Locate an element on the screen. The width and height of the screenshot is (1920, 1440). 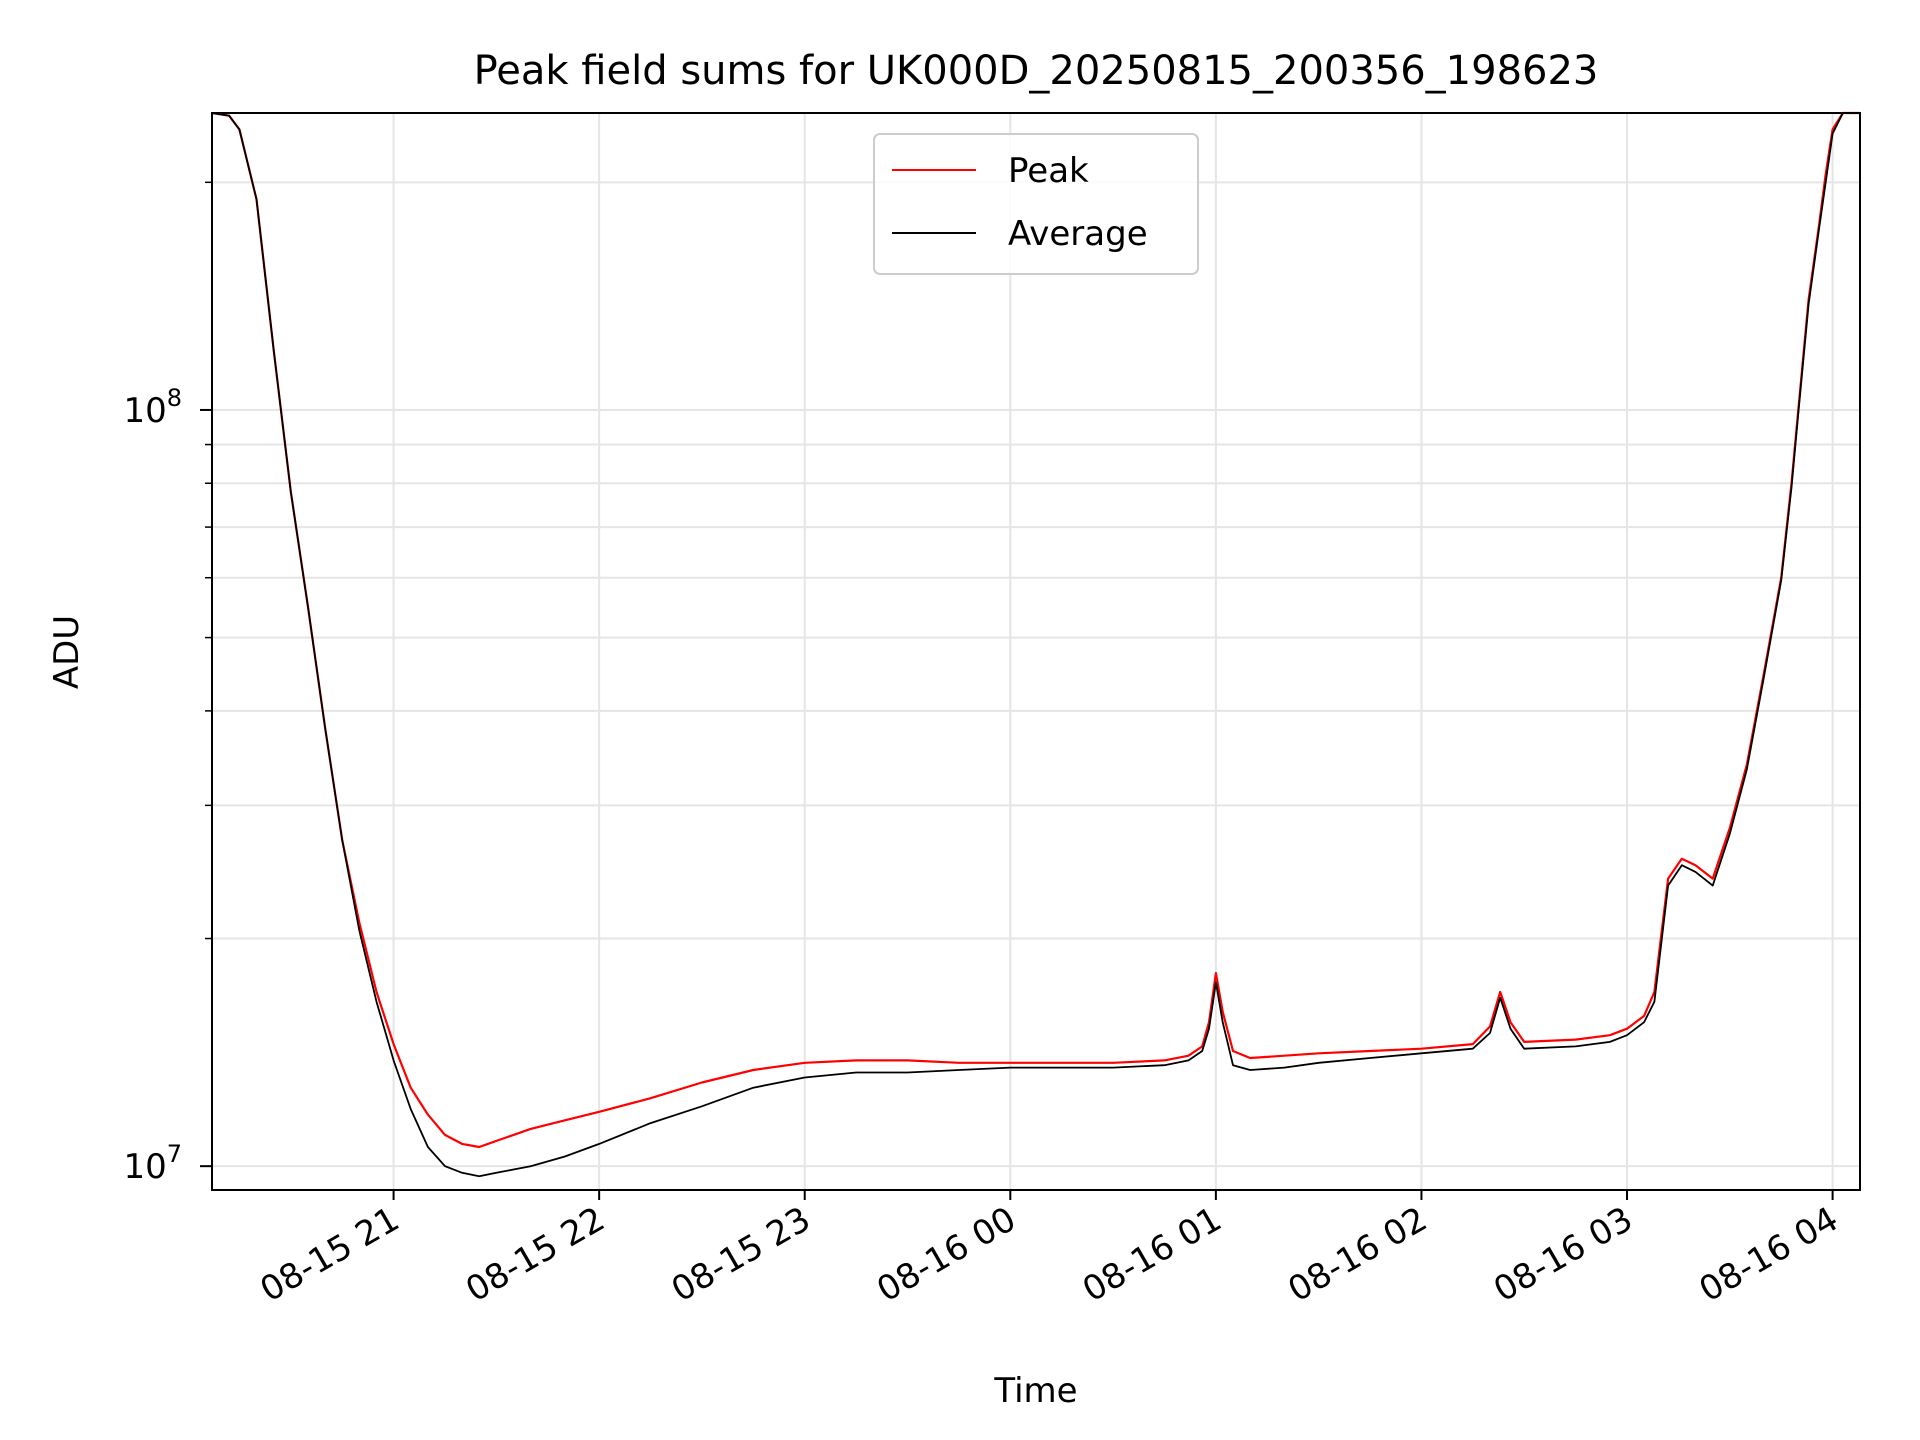
legend-peak-label: Peak is located at coordinates (1048, 171).